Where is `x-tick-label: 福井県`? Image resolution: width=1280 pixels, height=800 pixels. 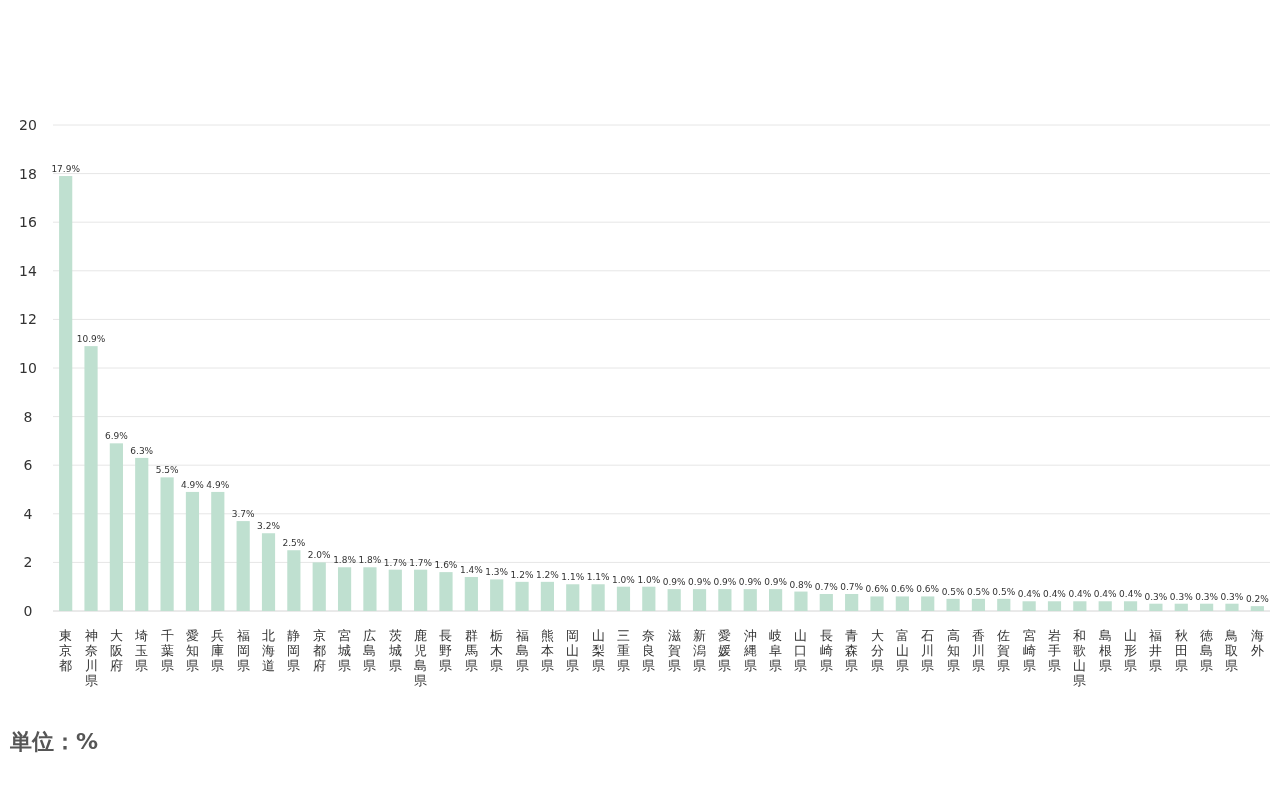
x-tick-label: 福井県 is located at coordinates (1156, 650).